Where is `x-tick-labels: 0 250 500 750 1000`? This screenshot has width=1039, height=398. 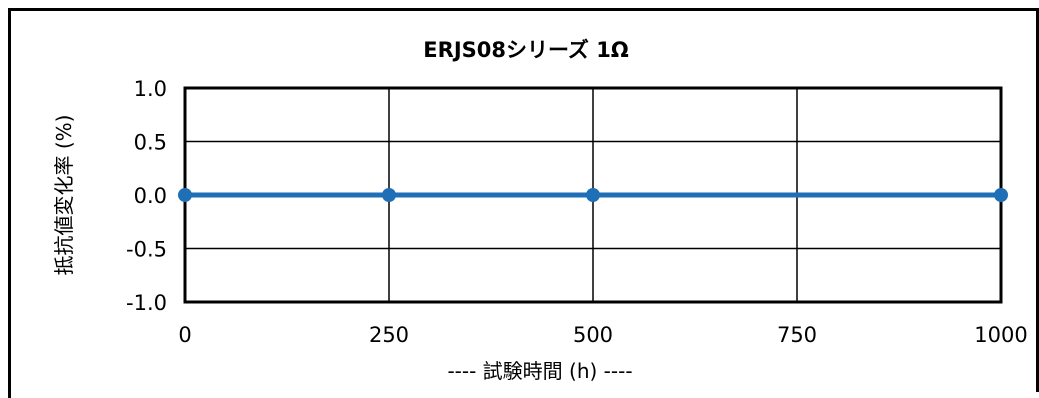
x-tick-labels: 0 250 500 750 1000 is located at coordinates (602, 335).